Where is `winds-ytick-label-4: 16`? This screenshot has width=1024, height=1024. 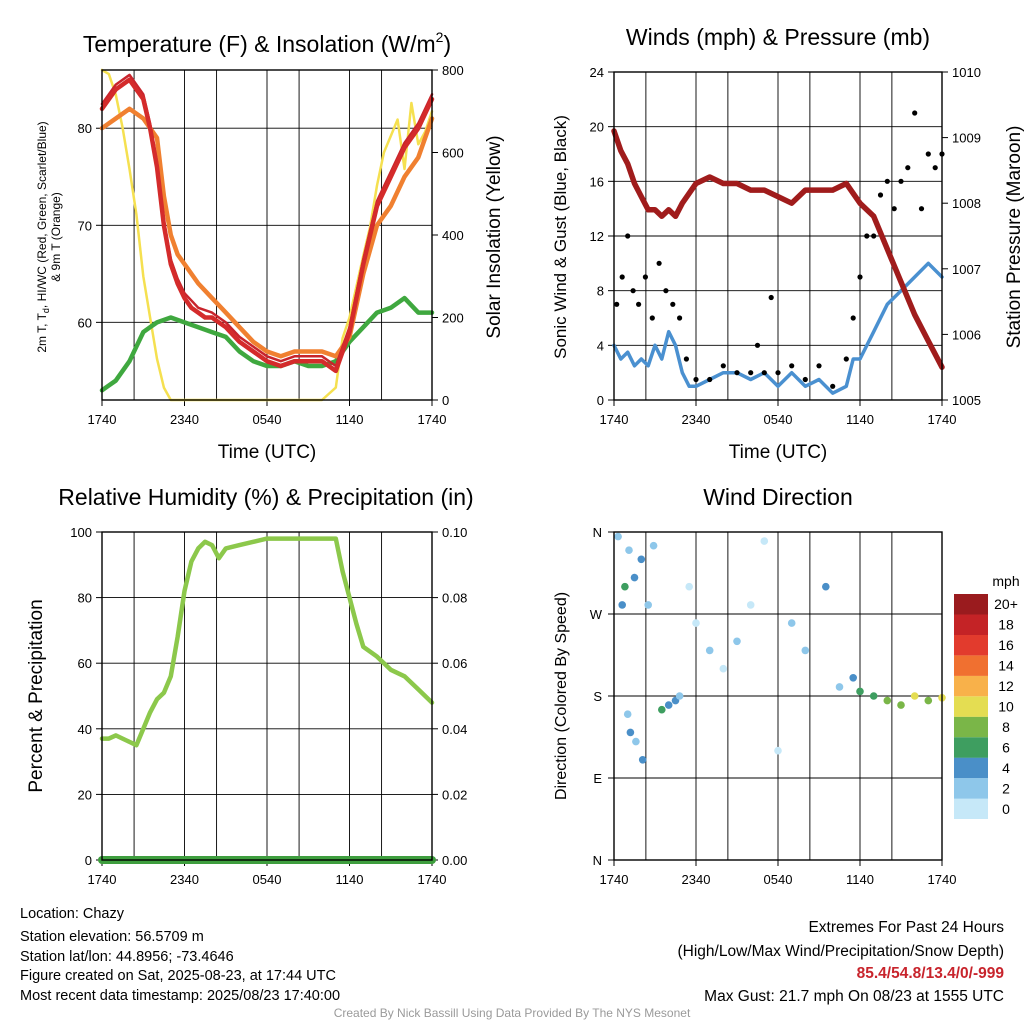 winds-ytick-label-4: 16 is located at coordinates (597, 181).